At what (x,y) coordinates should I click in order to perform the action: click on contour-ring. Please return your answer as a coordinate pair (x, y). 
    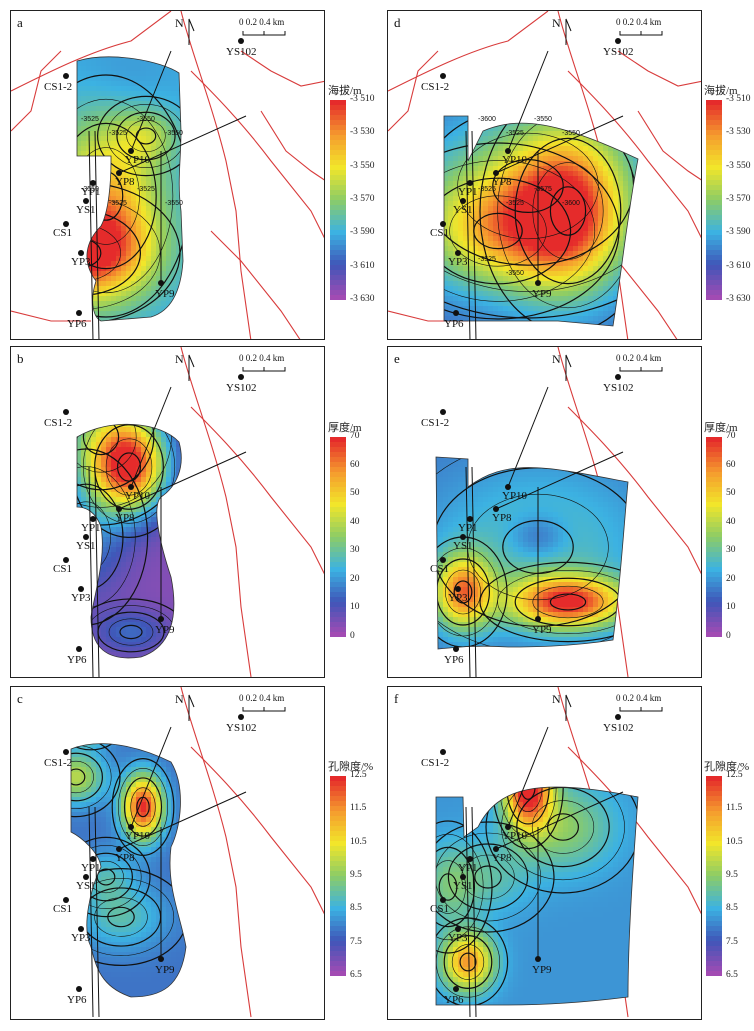
    Looking at the image, I should click on (108, 196).